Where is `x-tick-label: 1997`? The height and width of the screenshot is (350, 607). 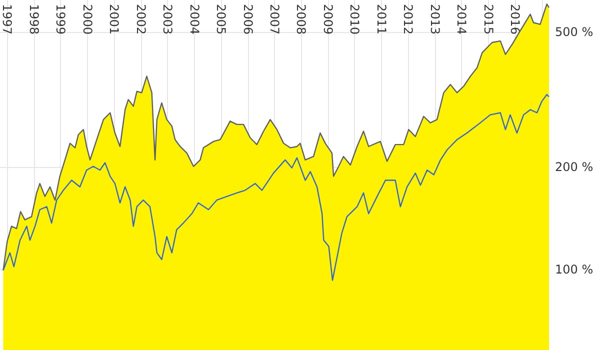
x-tick-label: 1997 is located at coordinates (7, 19).